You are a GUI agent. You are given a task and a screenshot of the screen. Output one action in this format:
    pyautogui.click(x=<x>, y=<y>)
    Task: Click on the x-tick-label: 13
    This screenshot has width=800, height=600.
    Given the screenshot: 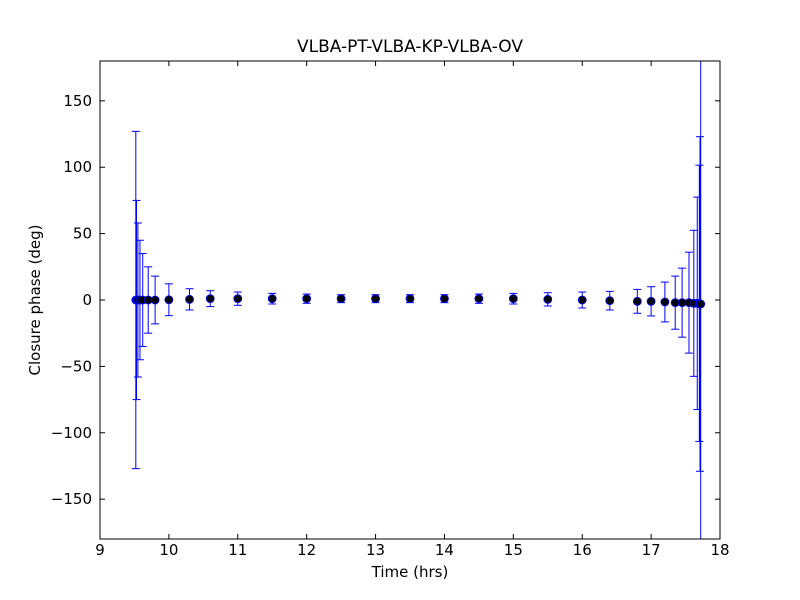 What is the action you would take?
    pyautogui.click(x=375, y=550)
    